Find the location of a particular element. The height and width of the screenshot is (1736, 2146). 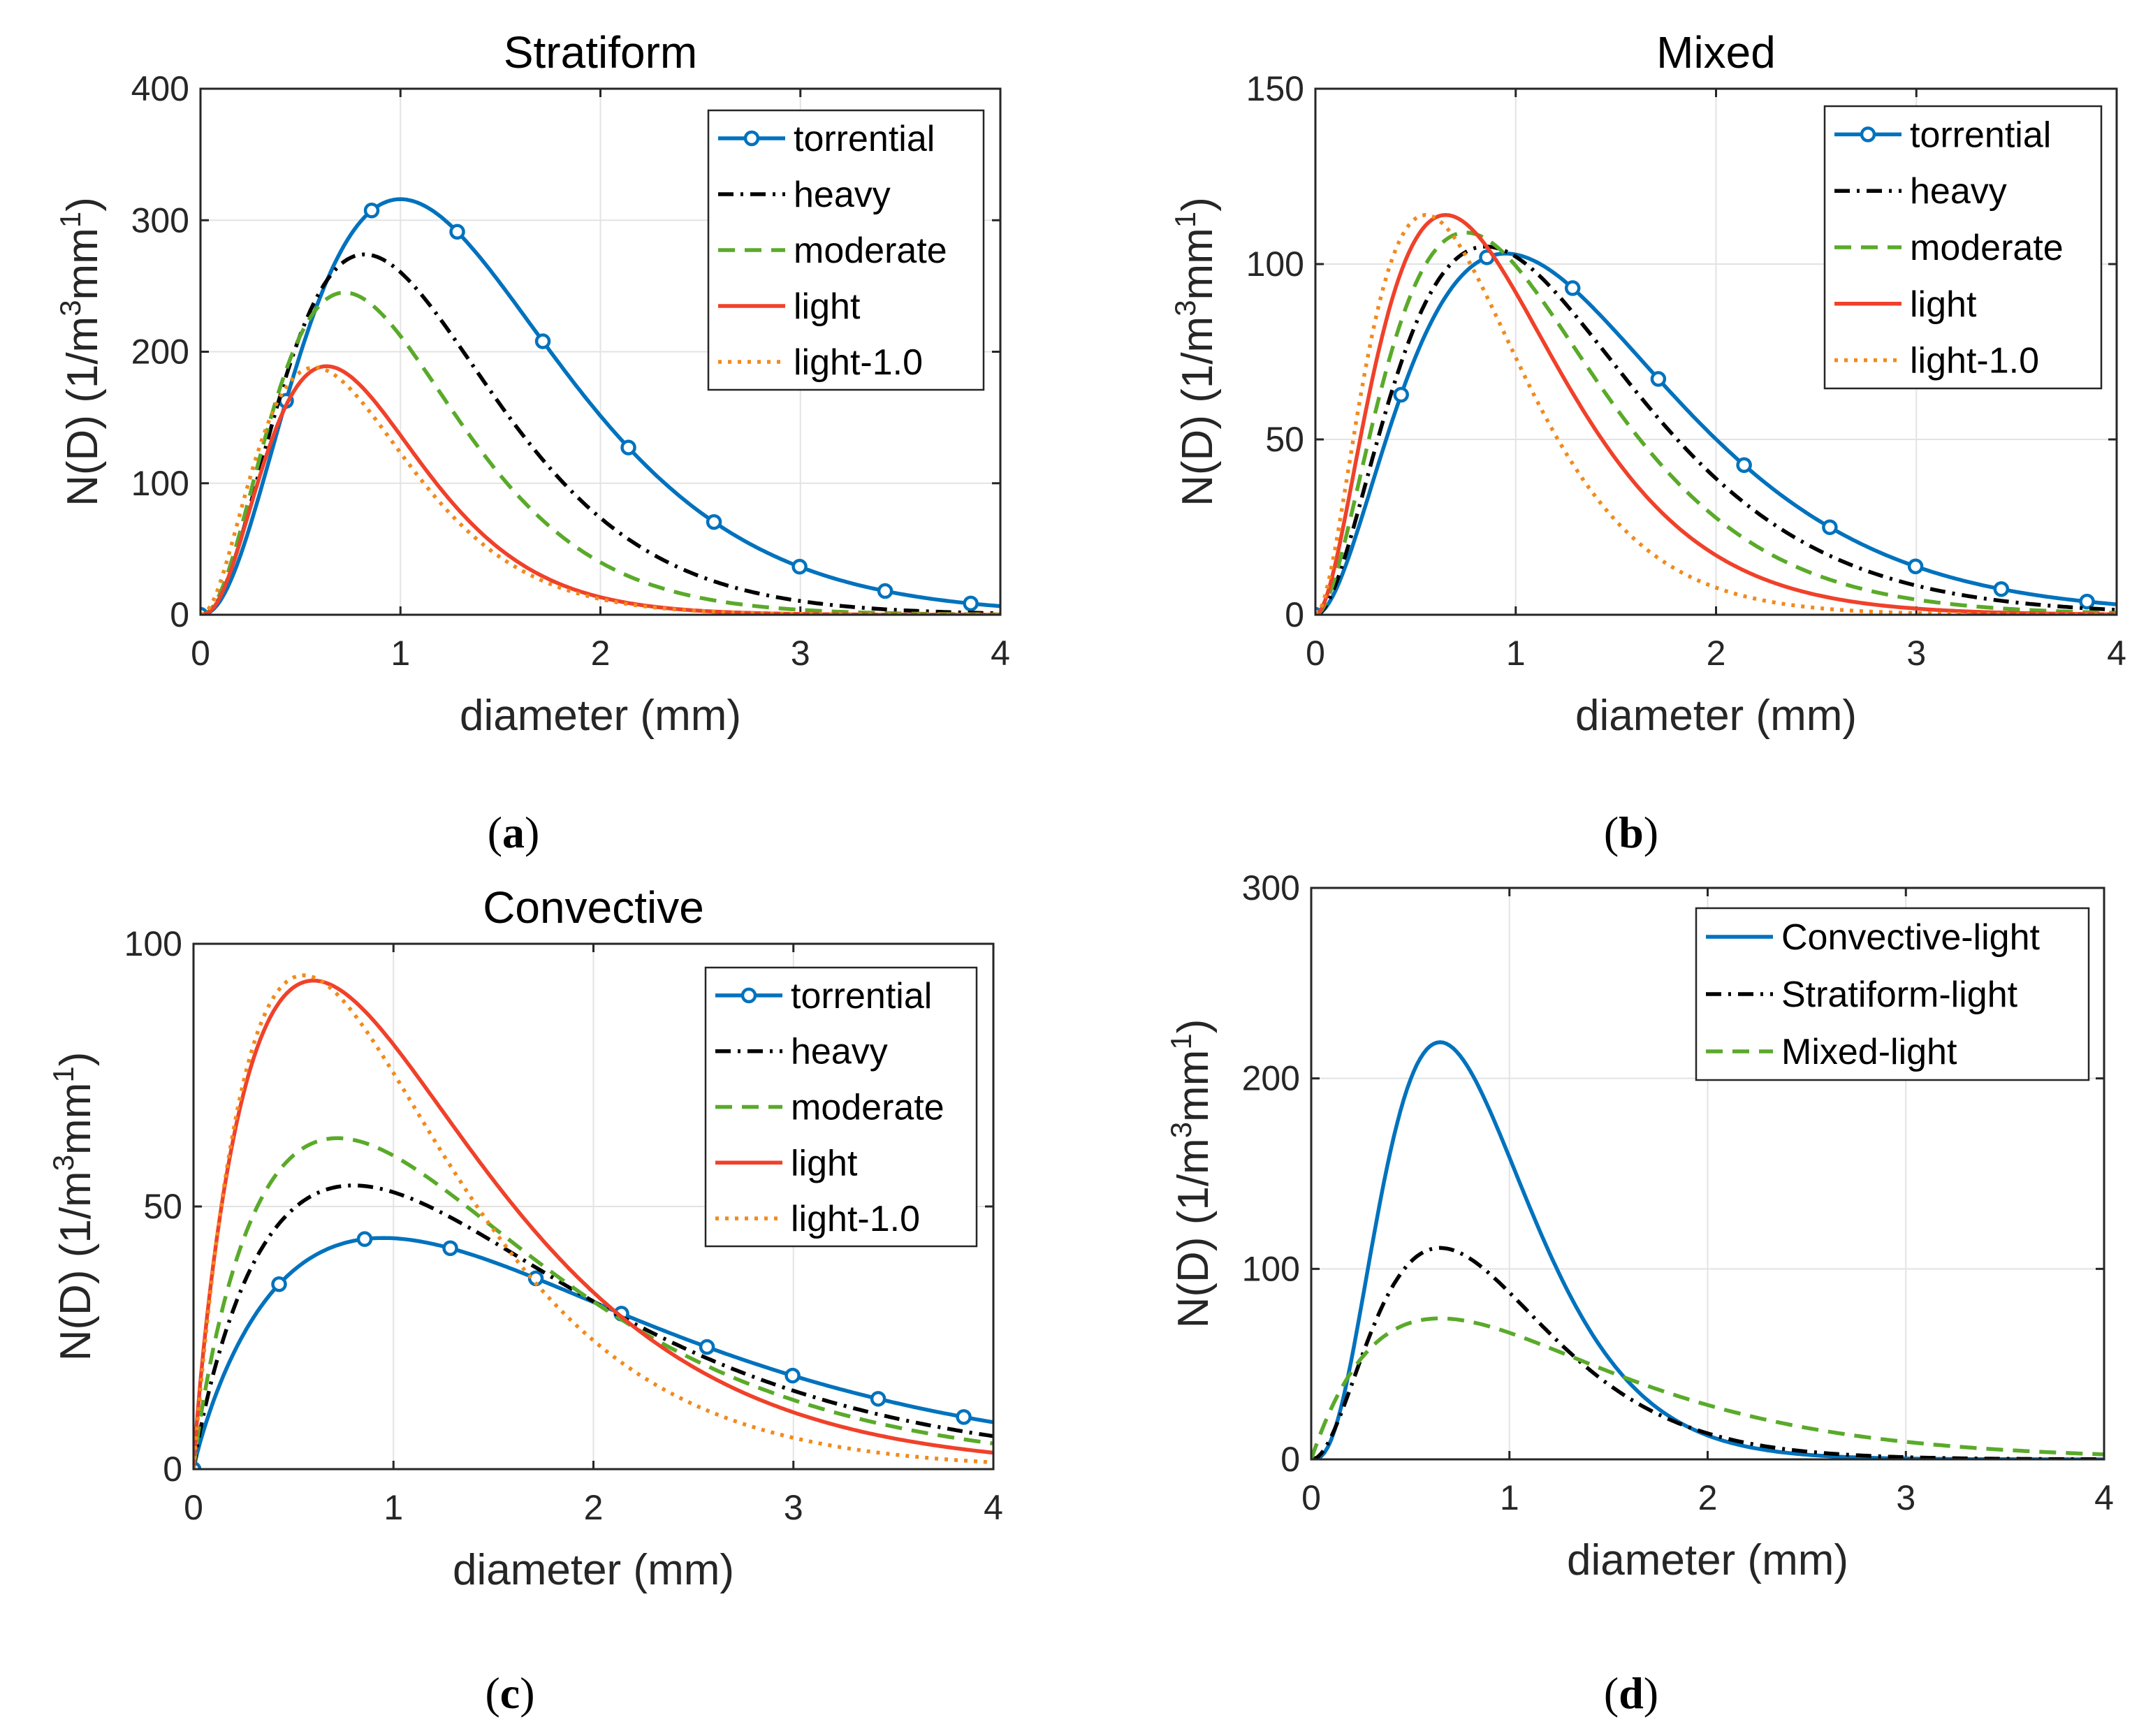

panel-caption: (a) is located at coordinates (514, 832).